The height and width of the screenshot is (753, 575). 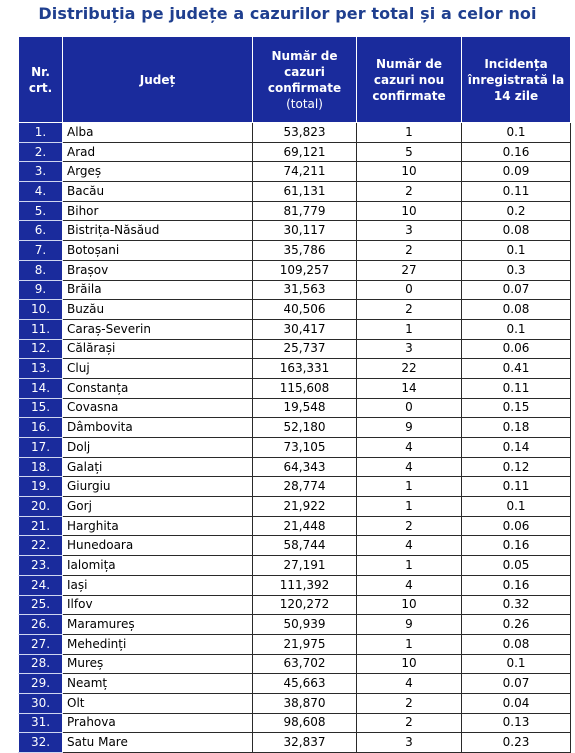 I want to click on row-number-cell: 19., so click(x=40, y=487).